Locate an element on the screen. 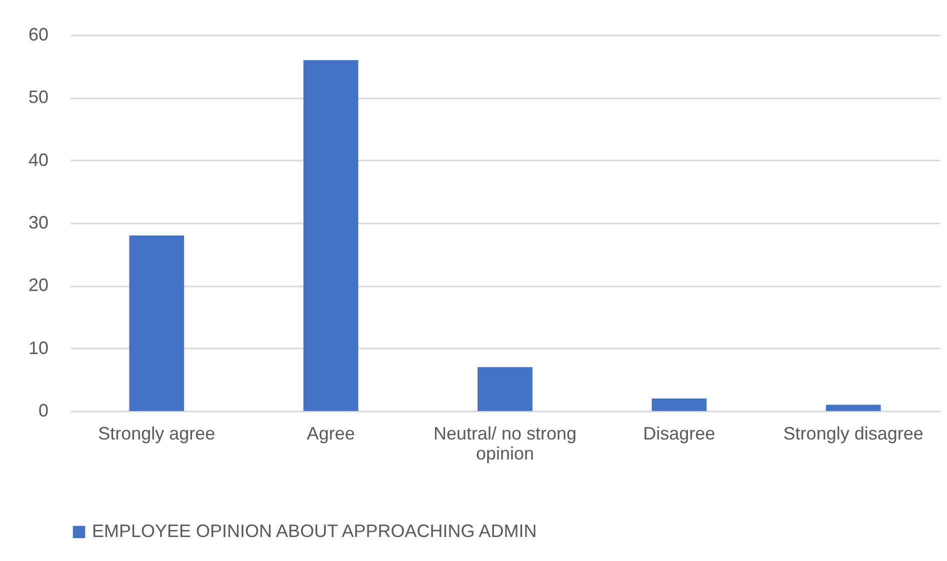  x-tick-label: Neutral/ no strong opinion is located at coordinates (505, 444).